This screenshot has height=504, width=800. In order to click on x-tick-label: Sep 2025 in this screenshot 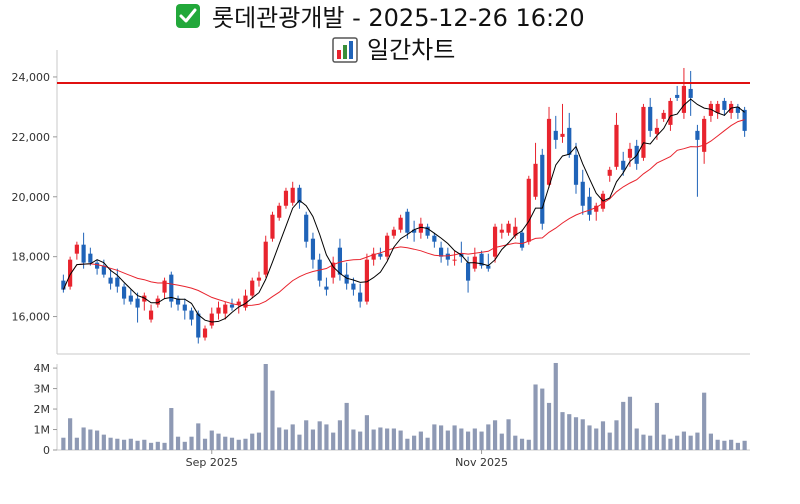, I will do `click(212, 462)`.